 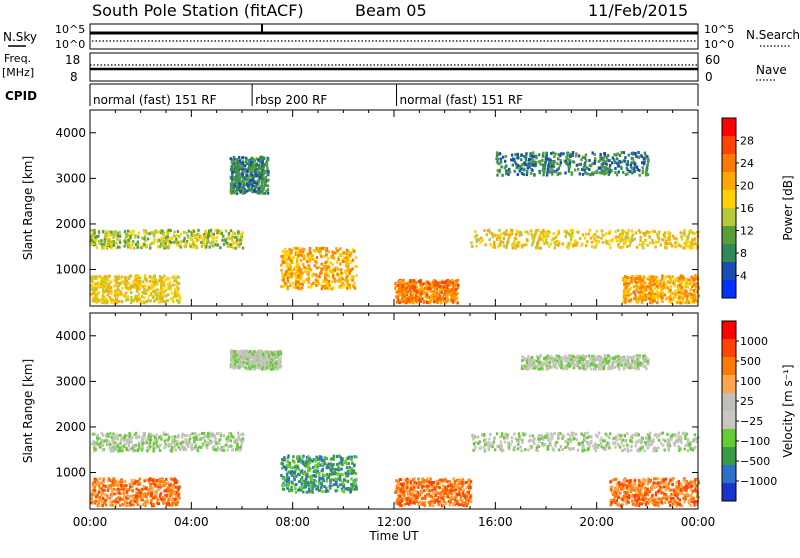 What do you see at coordinates (70, 29) in the screenshot?
I see `nsky-tick-top: 10^5` at bounding box center [70, 29].